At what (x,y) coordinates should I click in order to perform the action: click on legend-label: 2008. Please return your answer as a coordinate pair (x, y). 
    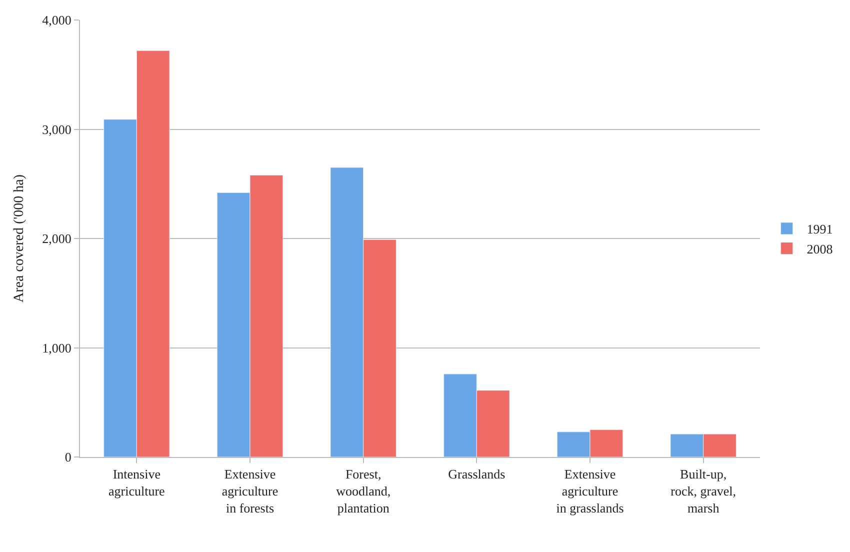
    Looking at the image, I should click on (819, 248).